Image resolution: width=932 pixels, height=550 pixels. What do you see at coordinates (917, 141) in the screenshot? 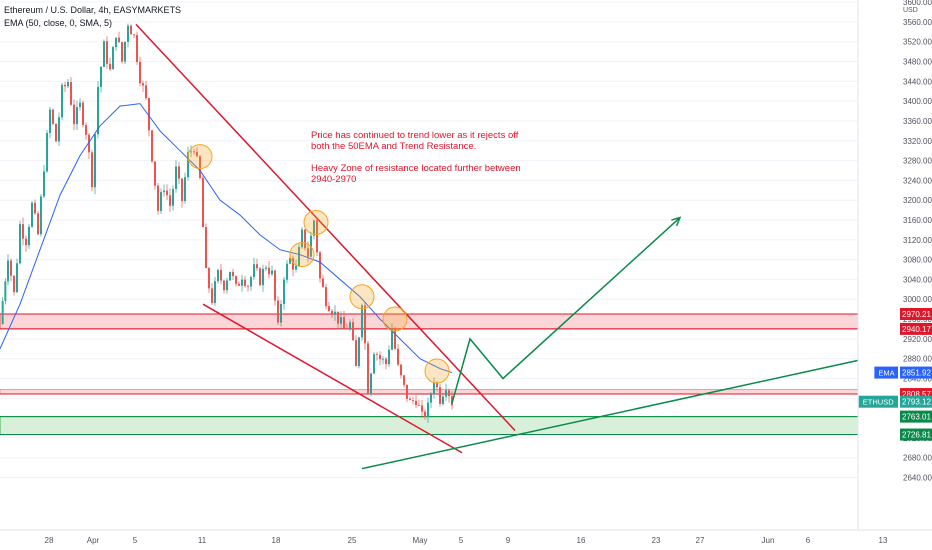
I see `y-tick-label: 3320.00` at bounding box center [917, 141].